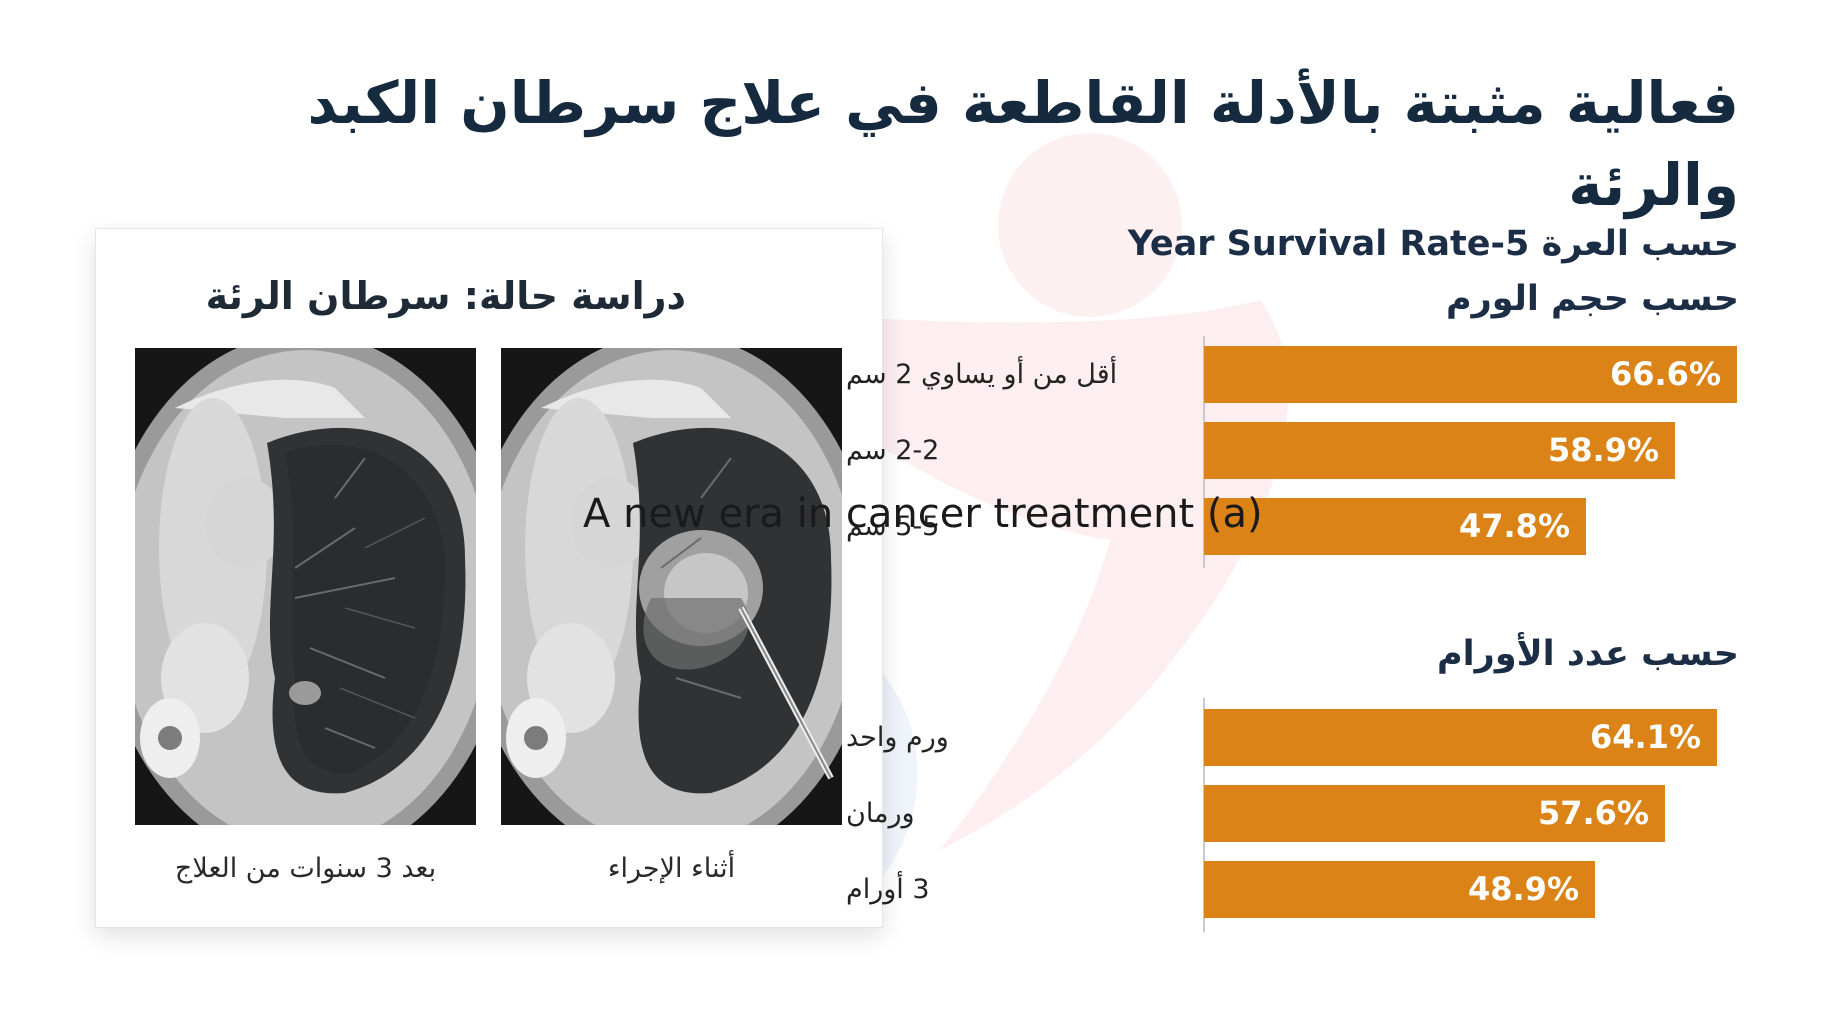 This screenshot has height=1024, width=1834. I want to click on category-label-count-2: ورمان, so click(880, 813).